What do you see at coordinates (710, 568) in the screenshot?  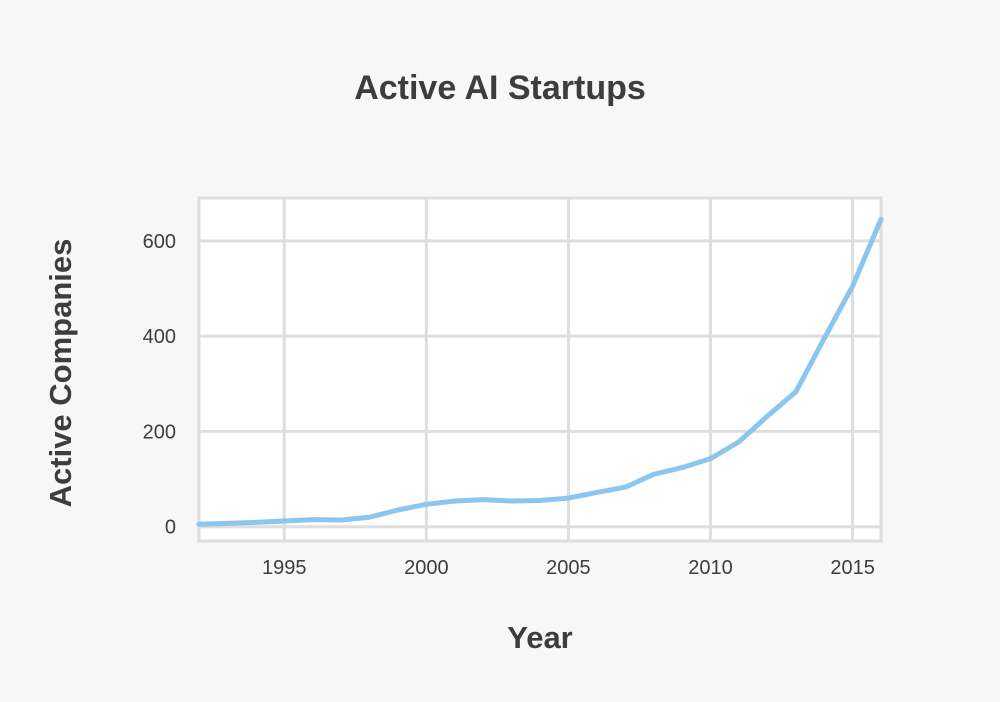 I see `x-tick-label: 2010` at bounding box center [710, 568].